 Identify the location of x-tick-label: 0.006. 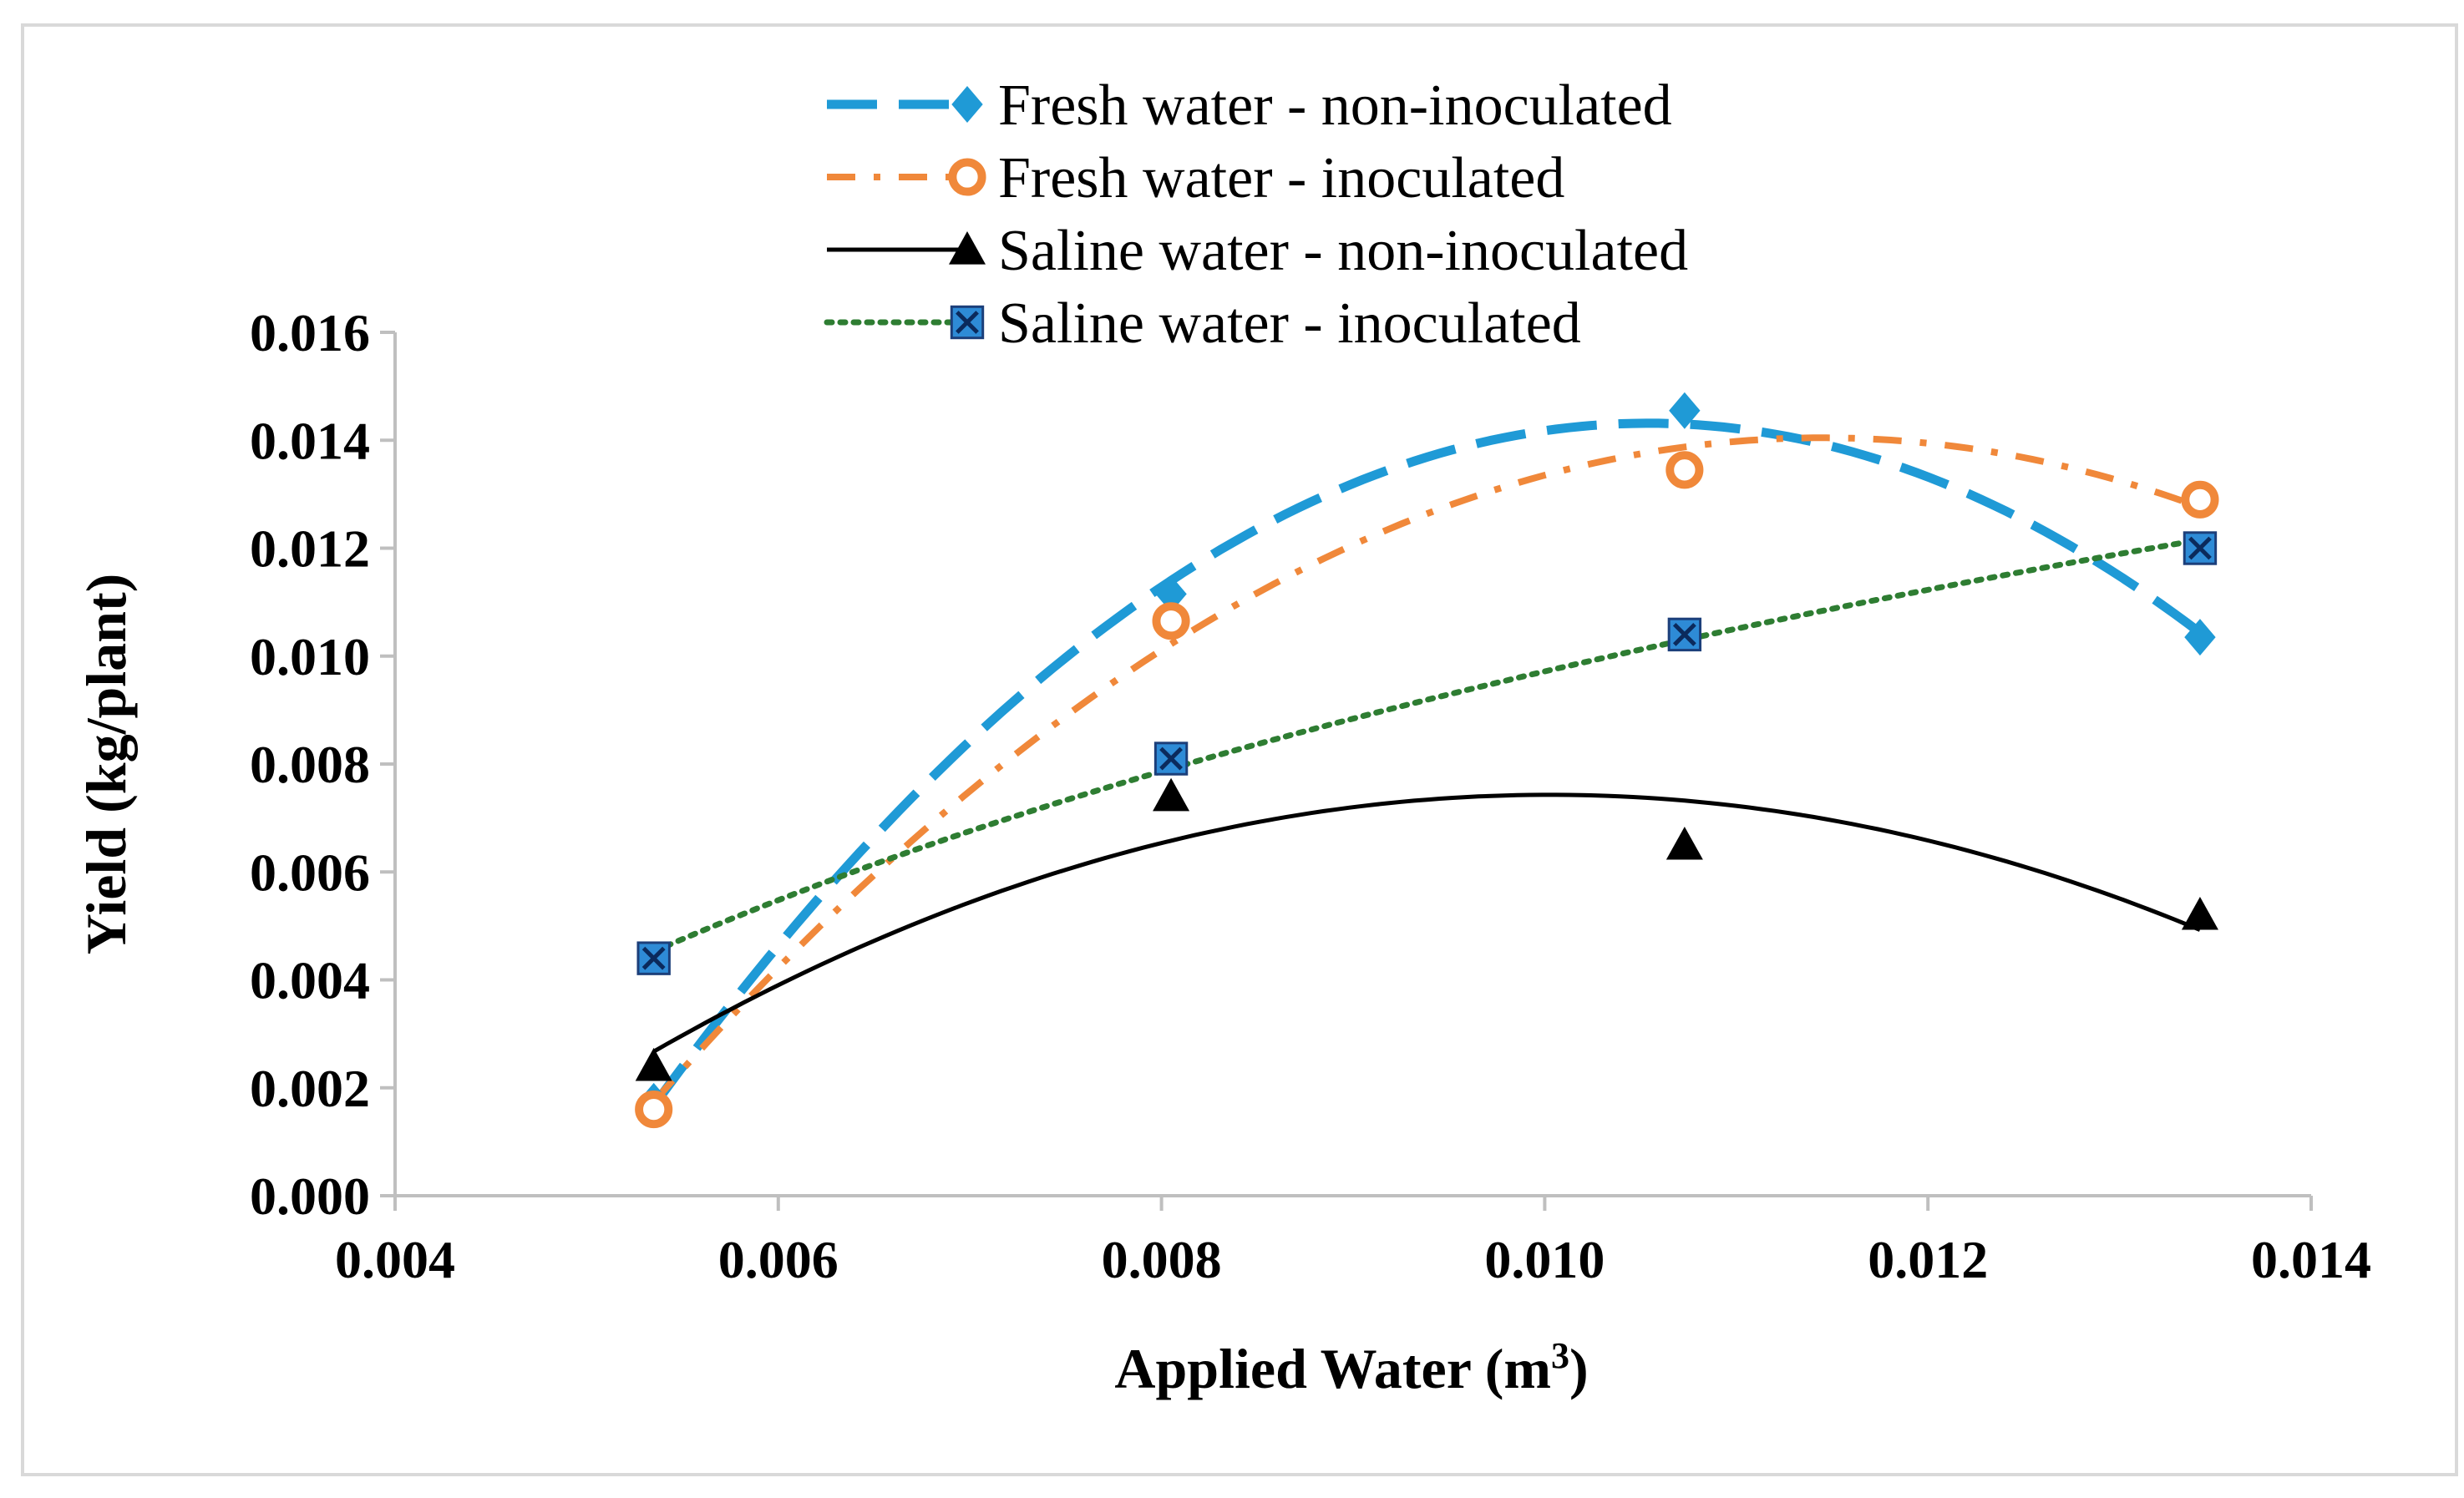
(779, 1259).